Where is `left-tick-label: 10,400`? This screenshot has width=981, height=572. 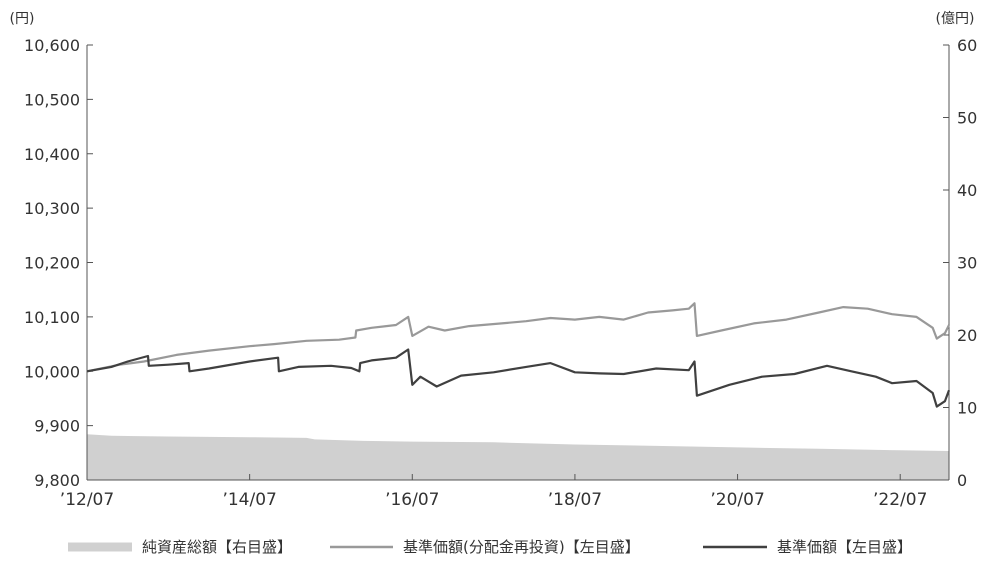
left-tick-label: 10,400 is located at coordinates (52, 154).